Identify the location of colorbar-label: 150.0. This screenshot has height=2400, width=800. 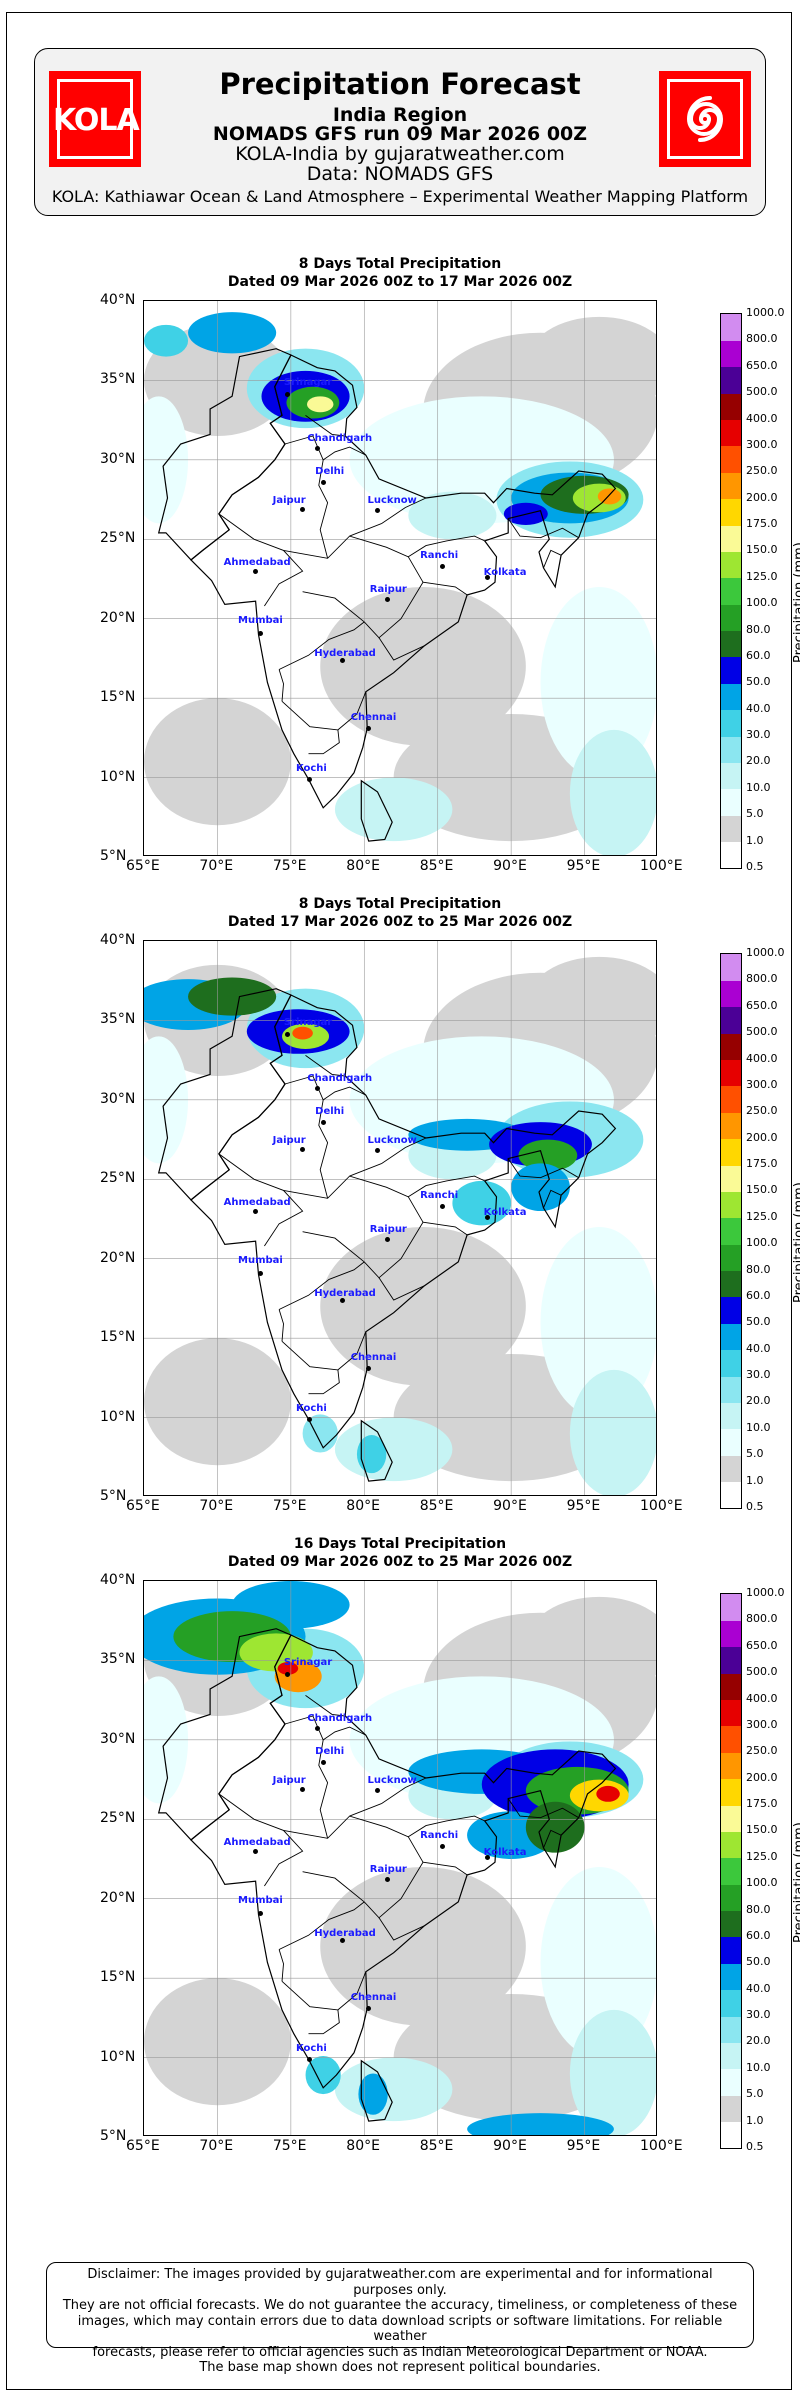
(762, 1190).